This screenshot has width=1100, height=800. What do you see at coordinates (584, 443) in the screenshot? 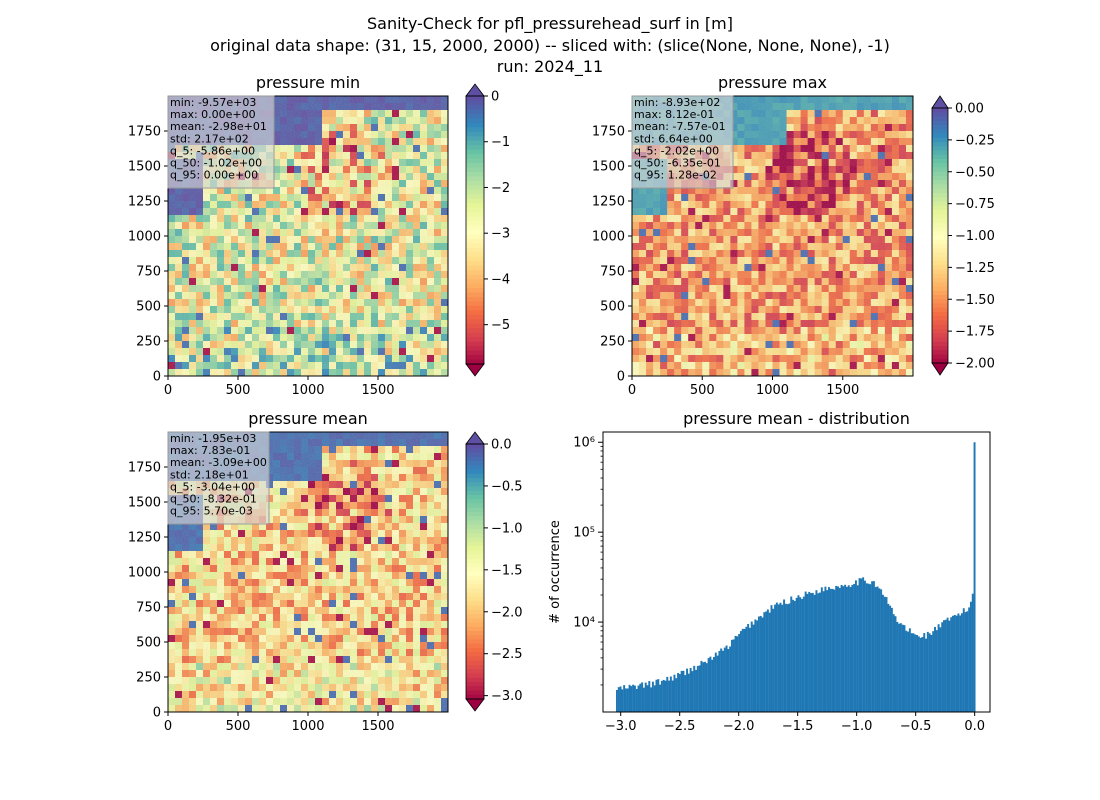
I see `y-tick-label: 10⁶` at bounding box center [584, 443].